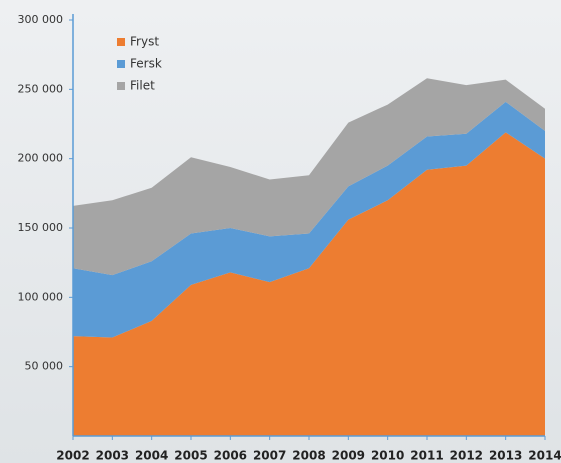 Image resolution: width=561 pixels, height=463 pixels. Describe the element at coordinates (72, 456) in the screenshot. I see `x-tick-label: 2002` at that location.